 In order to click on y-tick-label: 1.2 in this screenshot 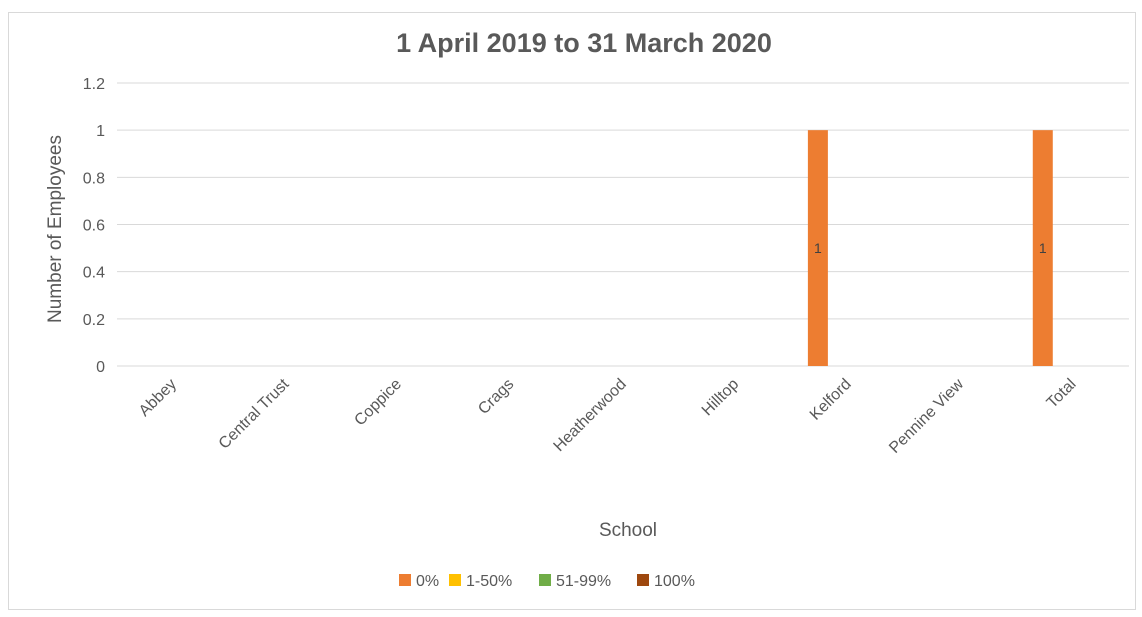, I will do `click(94, 84)`.